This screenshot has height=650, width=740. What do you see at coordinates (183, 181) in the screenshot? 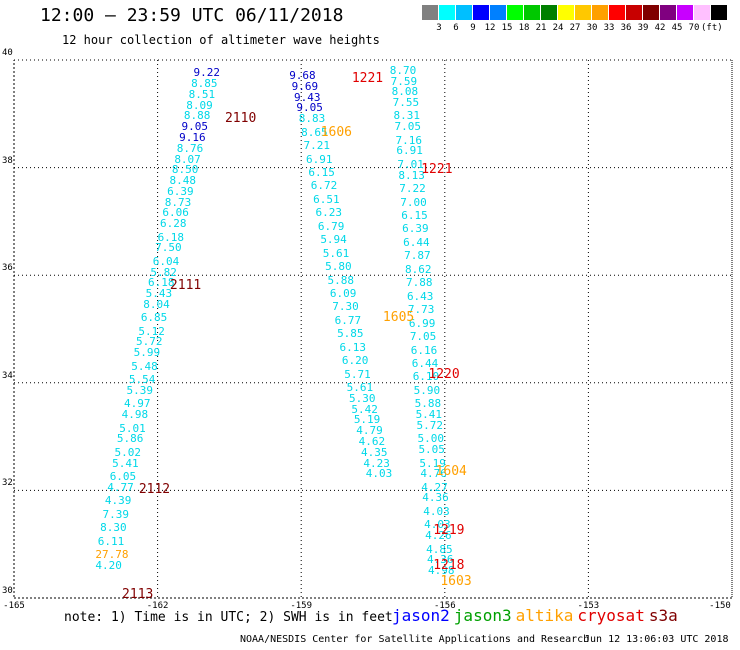
I see `wave-height-value: 8.48` at bounding box center [183, 181].